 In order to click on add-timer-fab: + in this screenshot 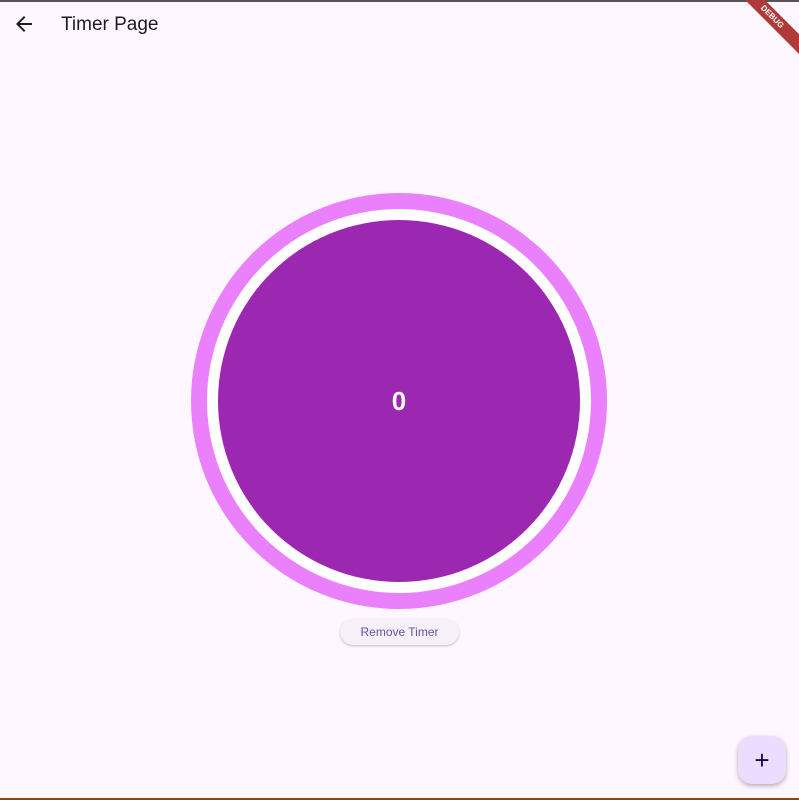, I will do `click(762, 760)`.